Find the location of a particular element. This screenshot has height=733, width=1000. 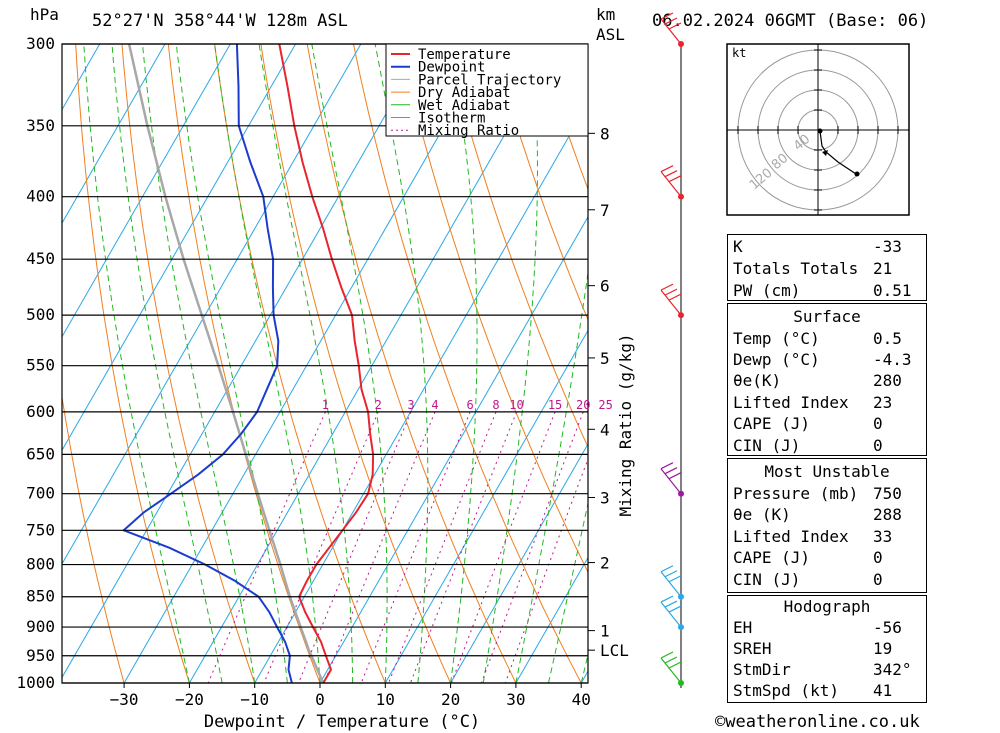

k-index-label: K is located at coordinates (738, 246).